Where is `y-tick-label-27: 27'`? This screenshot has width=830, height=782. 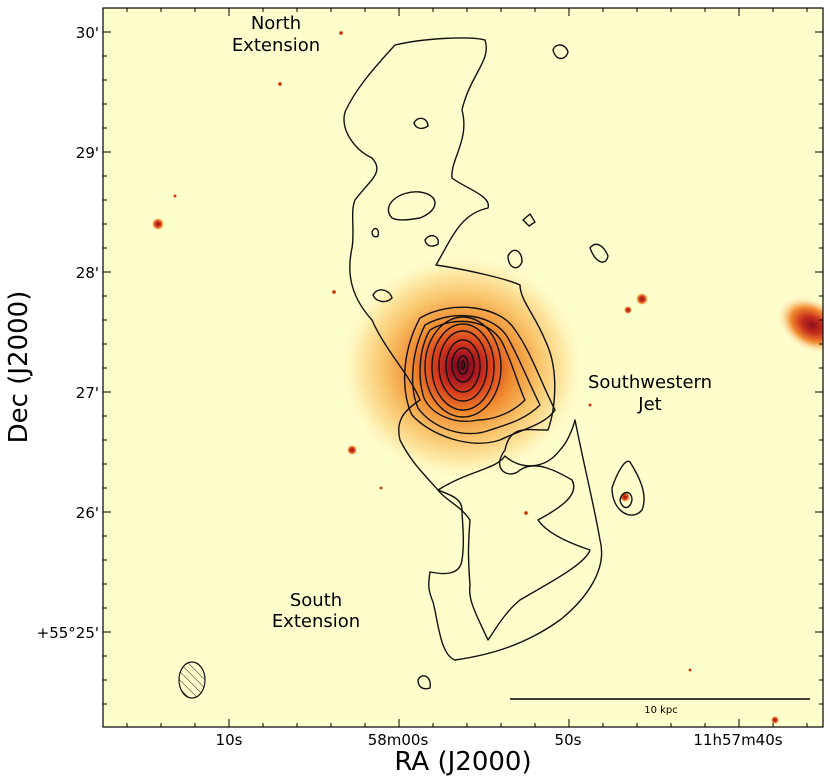
y-tick-label-27: 27' is located at coordinates (87, 393).